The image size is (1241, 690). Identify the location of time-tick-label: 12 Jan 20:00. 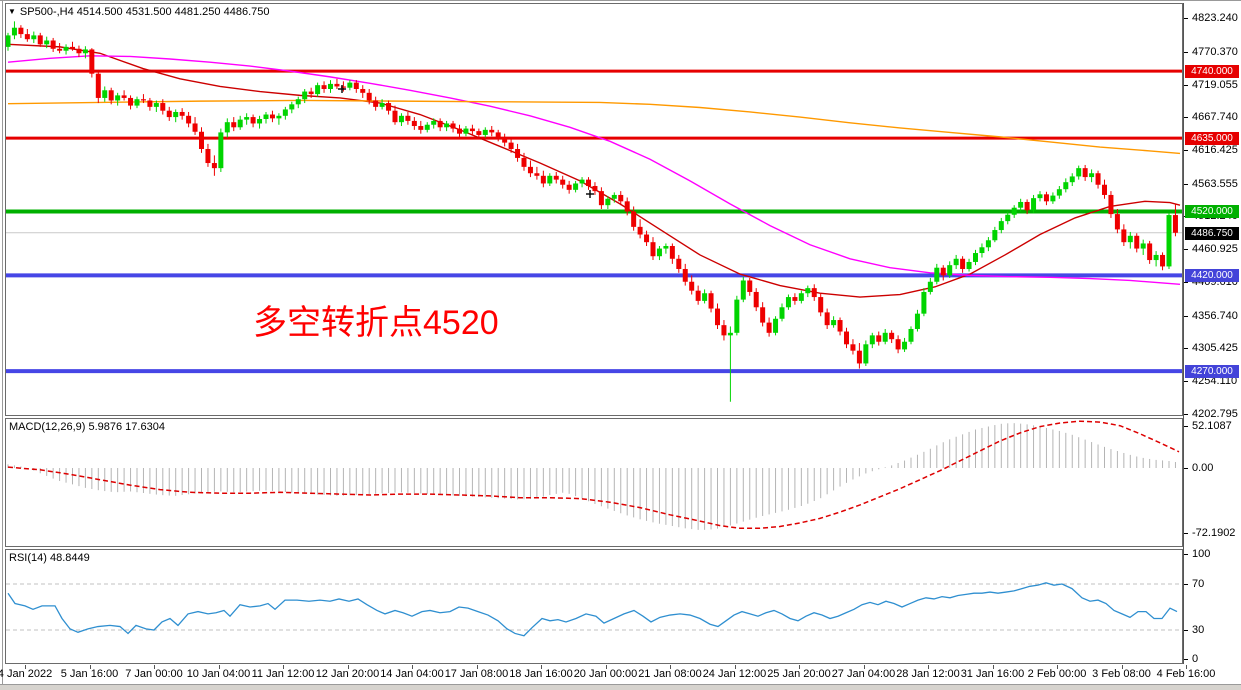
(347, 674).